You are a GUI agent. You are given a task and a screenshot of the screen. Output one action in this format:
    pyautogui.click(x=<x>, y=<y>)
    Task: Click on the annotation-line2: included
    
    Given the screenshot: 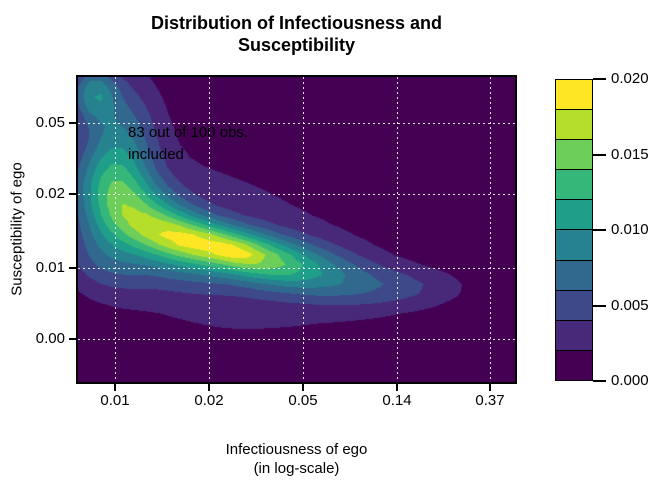 What is the action you would take?
    pyautogui.click(x=156, y=154)
    